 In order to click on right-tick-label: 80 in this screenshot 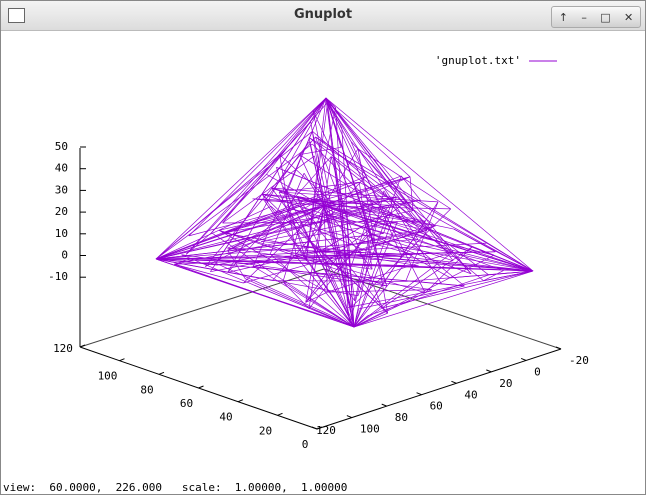, I will do `click(401, 417)`.